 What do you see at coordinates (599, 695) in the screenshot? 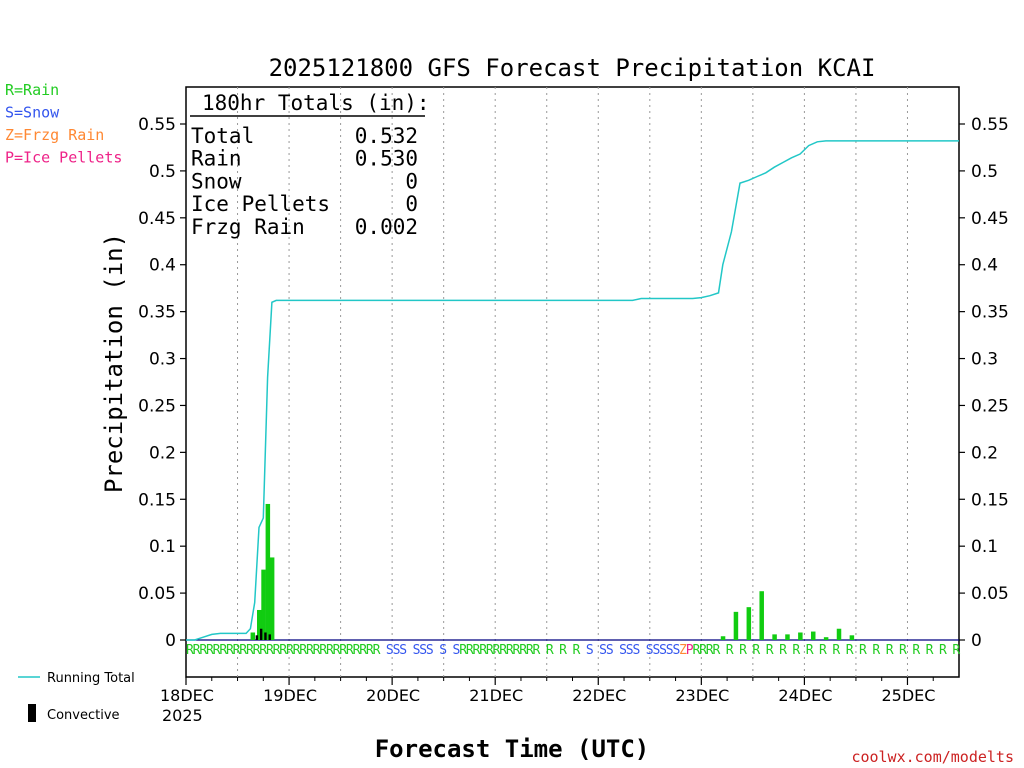
I see `x-tick-label: 22DEC` at bounding box center [599, 695].